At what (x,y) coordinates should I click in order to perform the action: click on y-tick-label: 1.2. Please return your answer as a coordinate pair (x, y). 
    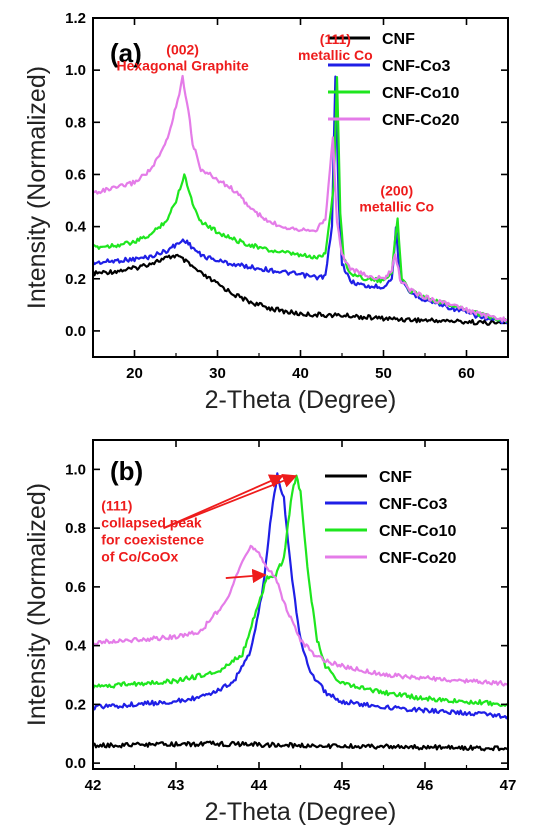
    Looking at the image, I should click on (75, 18).